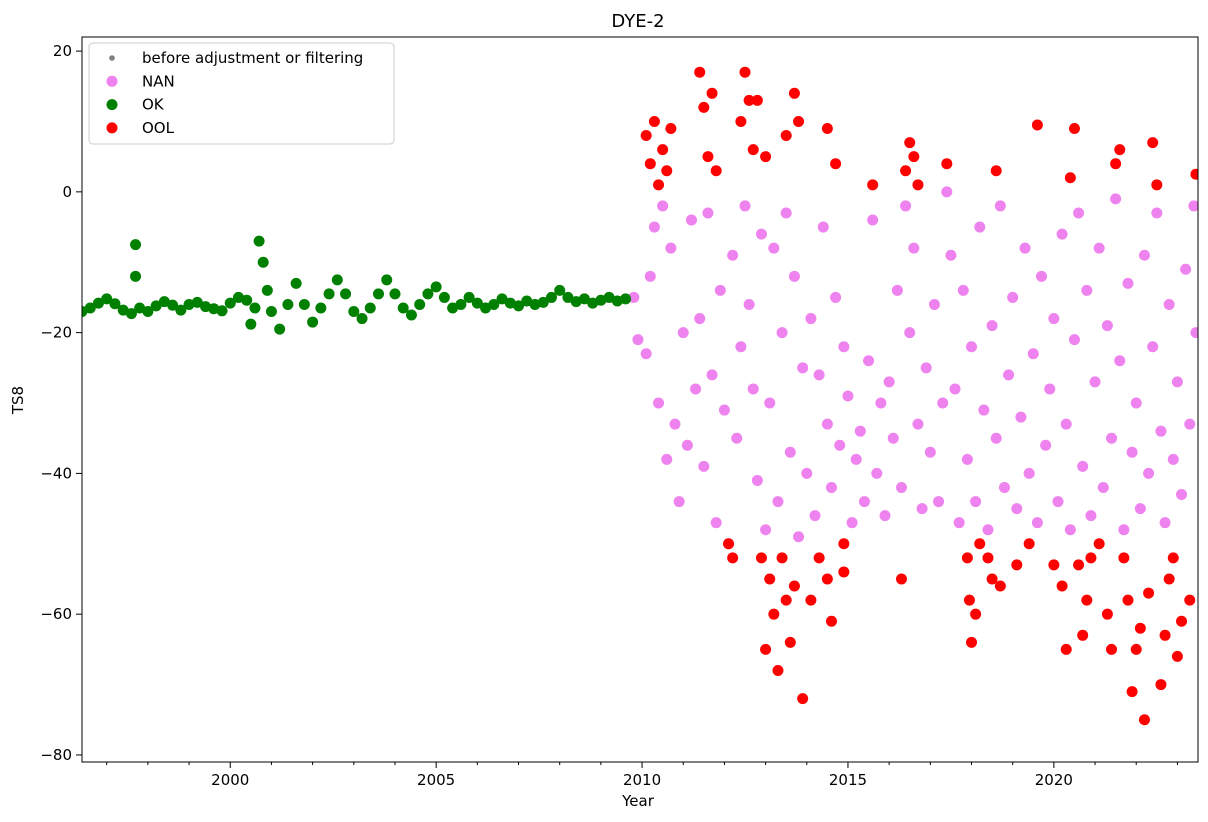  I want to click on x-tick-label: 2015, so click(848, 780).